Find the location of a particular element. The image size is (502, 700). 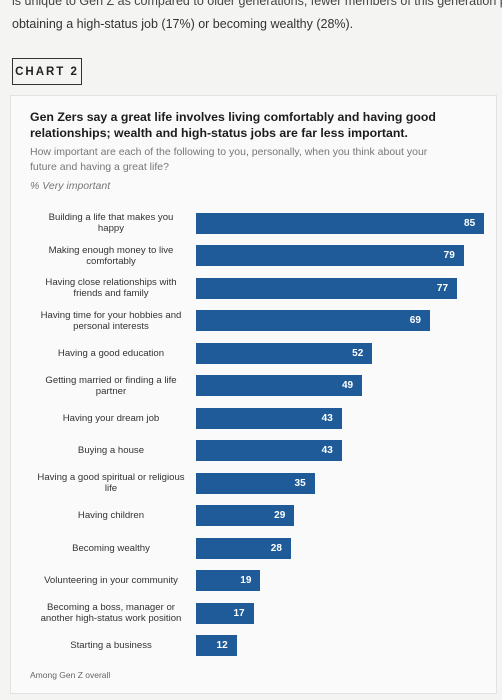

chart-label: CHART 2 is located at coordinates (47, 71).